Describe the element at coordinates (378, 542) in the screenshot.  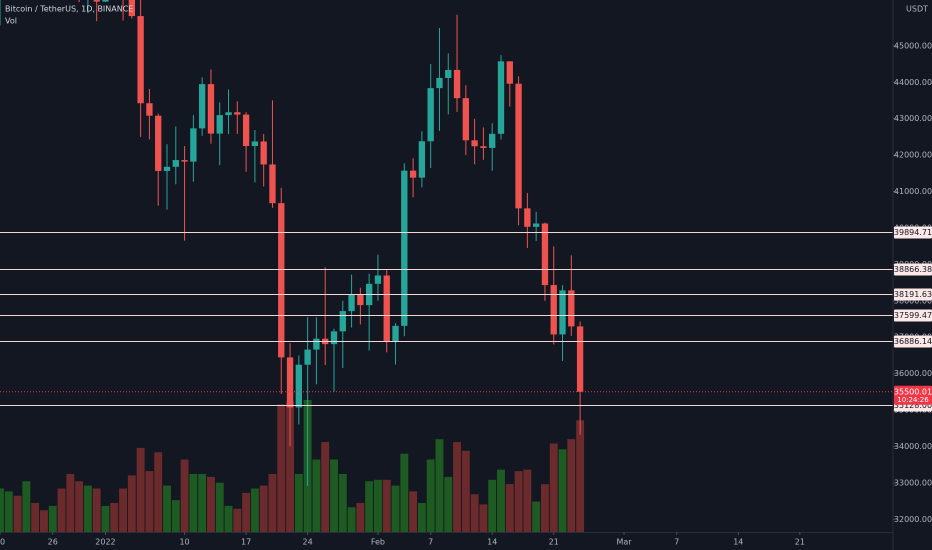
I see `x-tick-label: Feb` at that location.